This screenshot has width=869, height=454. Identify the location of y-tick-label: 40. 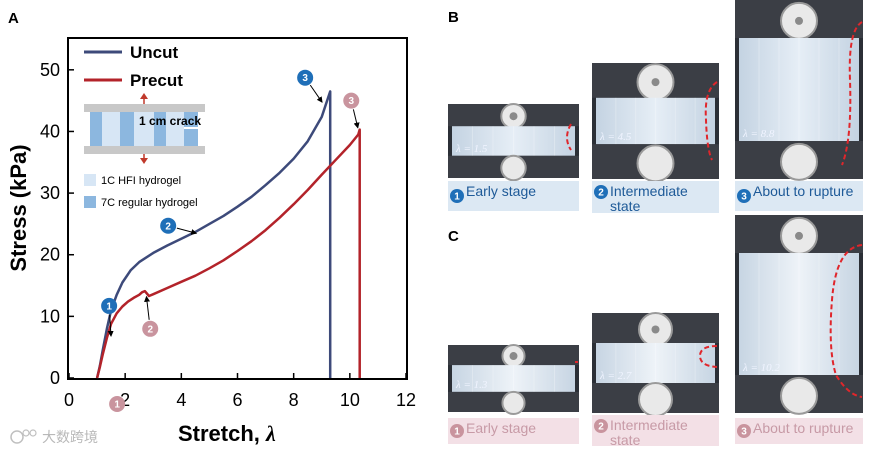
(50, 131).